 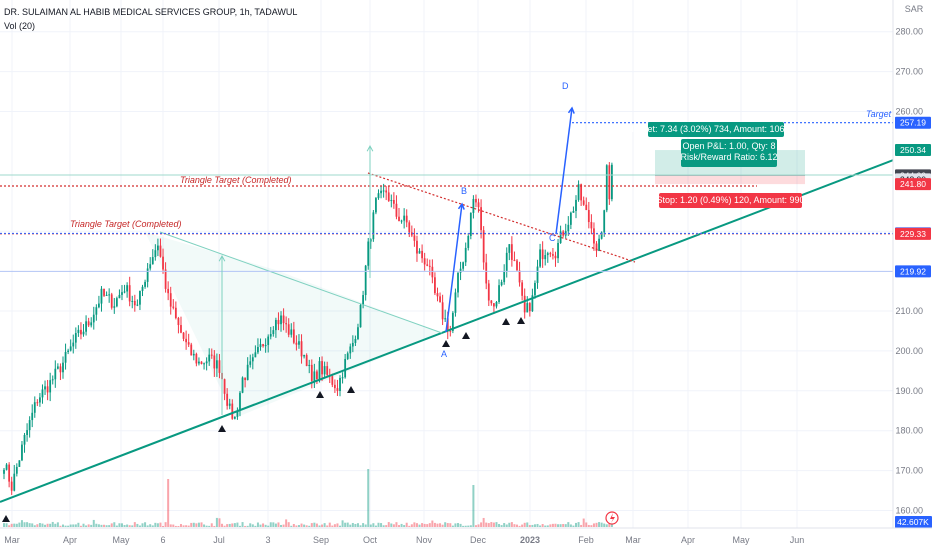 What do you see at coordinates (741, 540) in the screenshot?
I see `time-tick: May` at bounding box center [741, 540].